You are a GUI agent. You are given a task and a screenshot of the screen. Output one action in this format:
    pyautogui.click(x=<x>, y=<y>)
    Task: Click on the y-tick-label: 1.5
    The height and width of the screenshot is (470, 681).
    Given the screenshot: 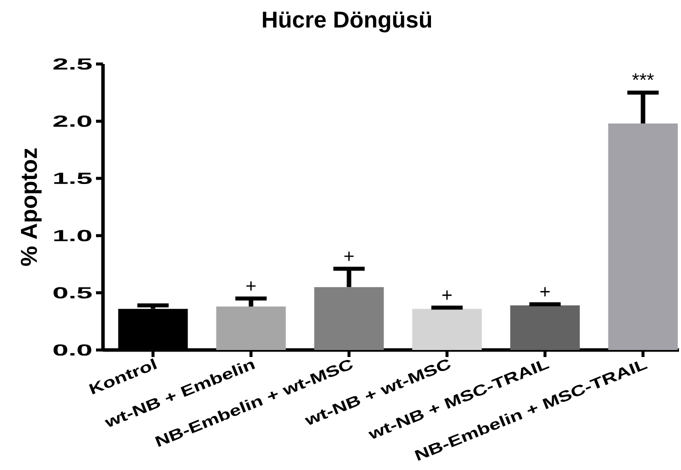 What is the action you would take?
    pyautogui.click(x=73, y=178)
    